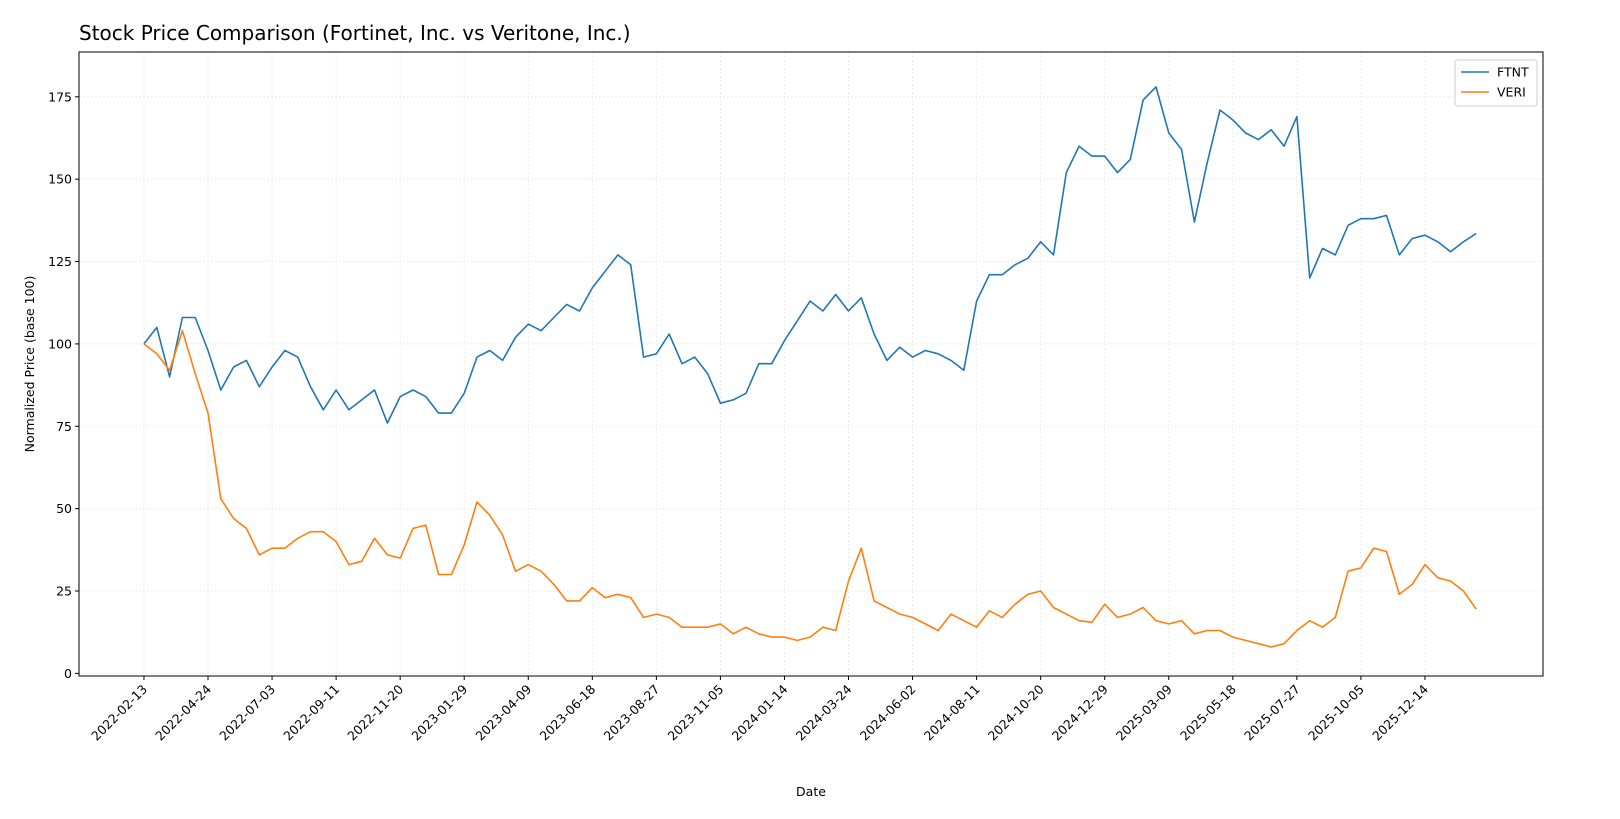  I want to click on x-tick-label: 2025-07-27, so click(1272, 713).